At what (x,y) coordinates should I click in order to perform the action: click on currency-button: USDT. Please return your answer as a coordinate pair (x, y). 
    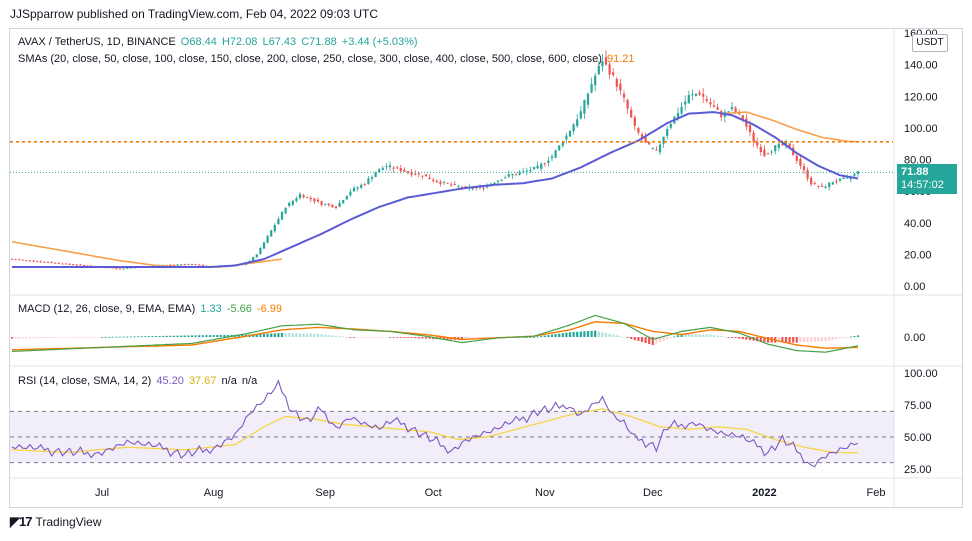
    Looking at the image, I should click on (930, 43).